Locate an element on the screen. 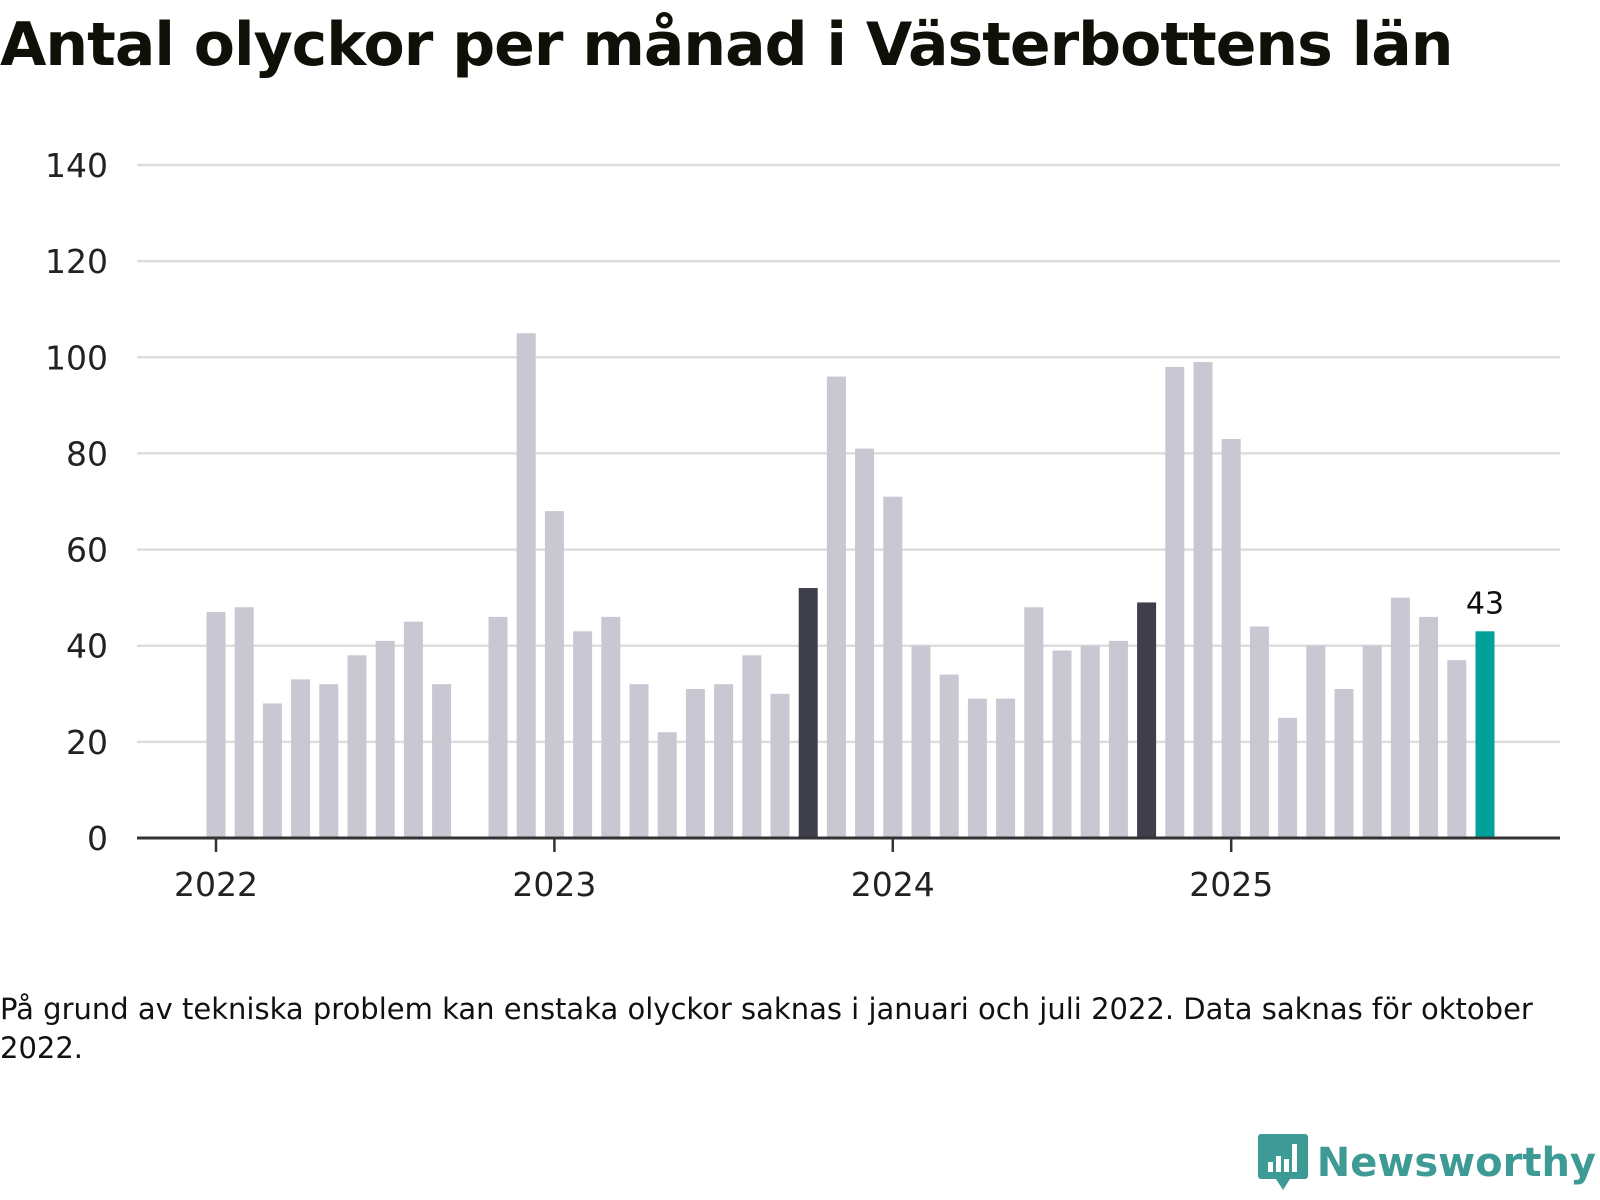  y-axis-ticks: 0 20 40 60 80 100 120 140 is located at coordinates (76, 502).